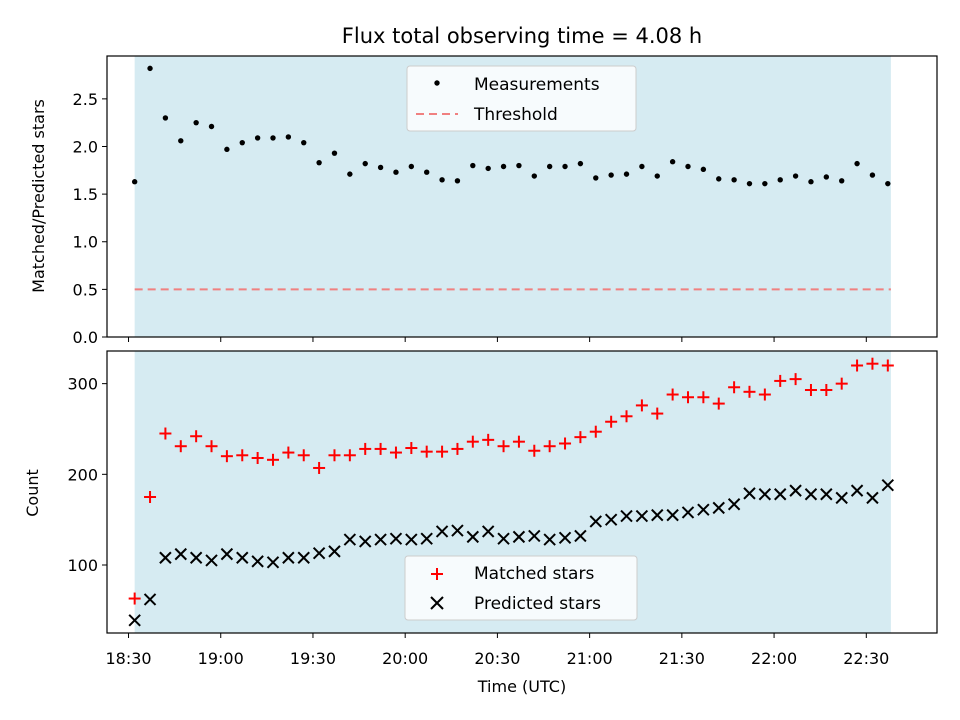 The height and width of the screenshot is (720, 960). Describe the element at coordinates (590, 658) in the screenshot. I see `count-x-tick-label: 21:00` at that location.